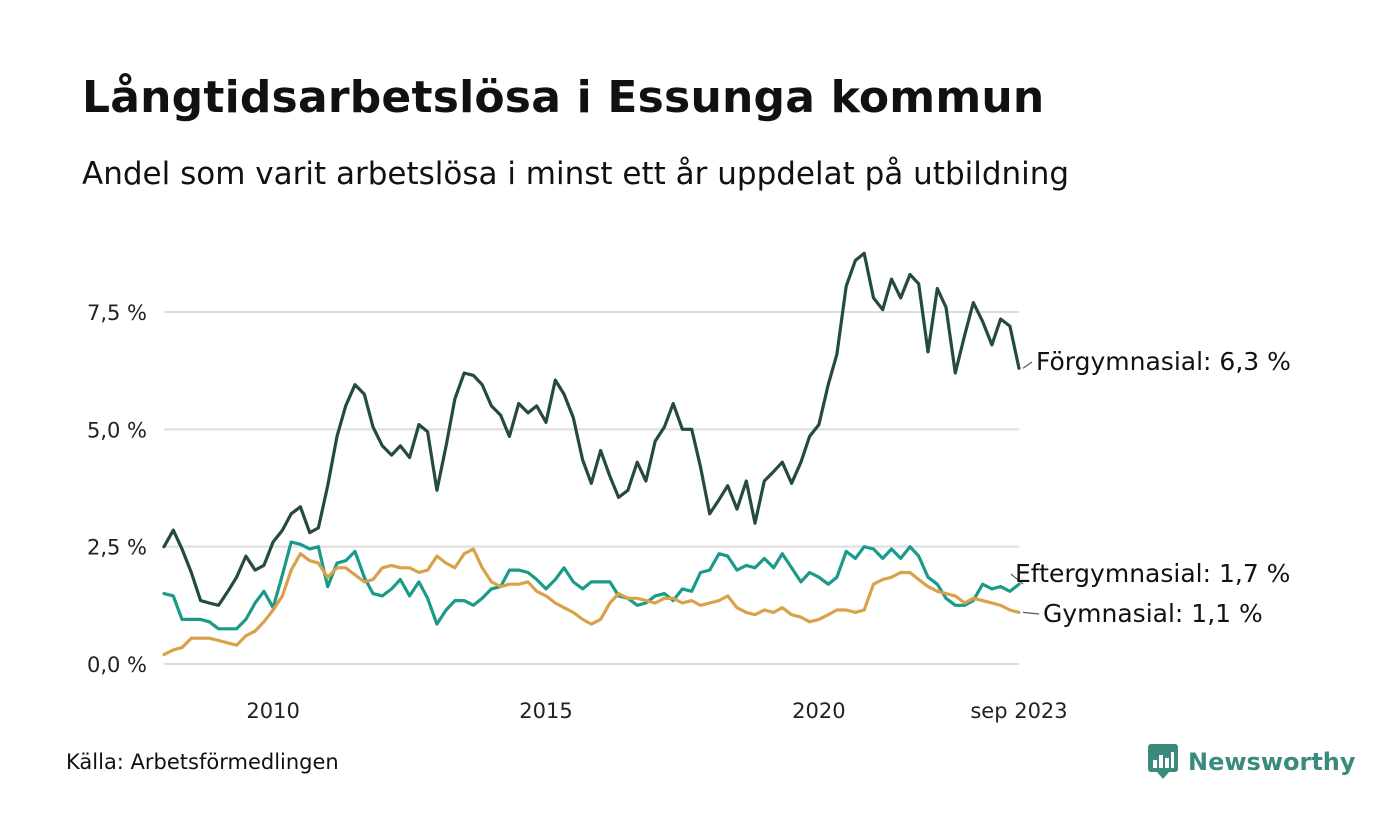 This screenshot has width=1400, height=840. I want to click on x-tick-label: 2010, so click(272, 711).